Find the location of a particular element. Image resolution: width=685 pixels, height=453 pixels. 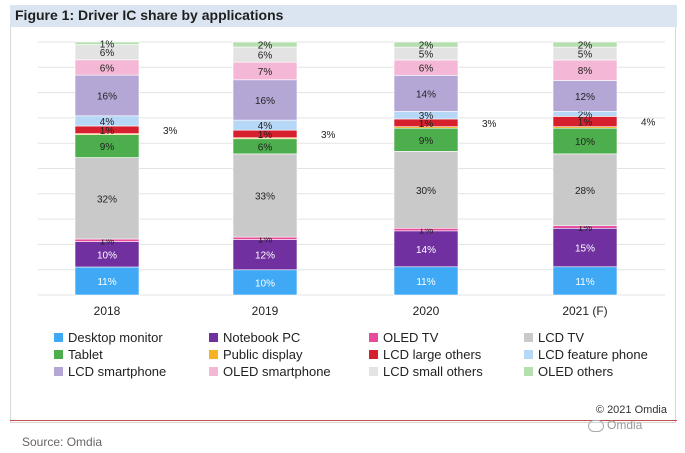

data-label: 30% is located at coordinates (426, 191).